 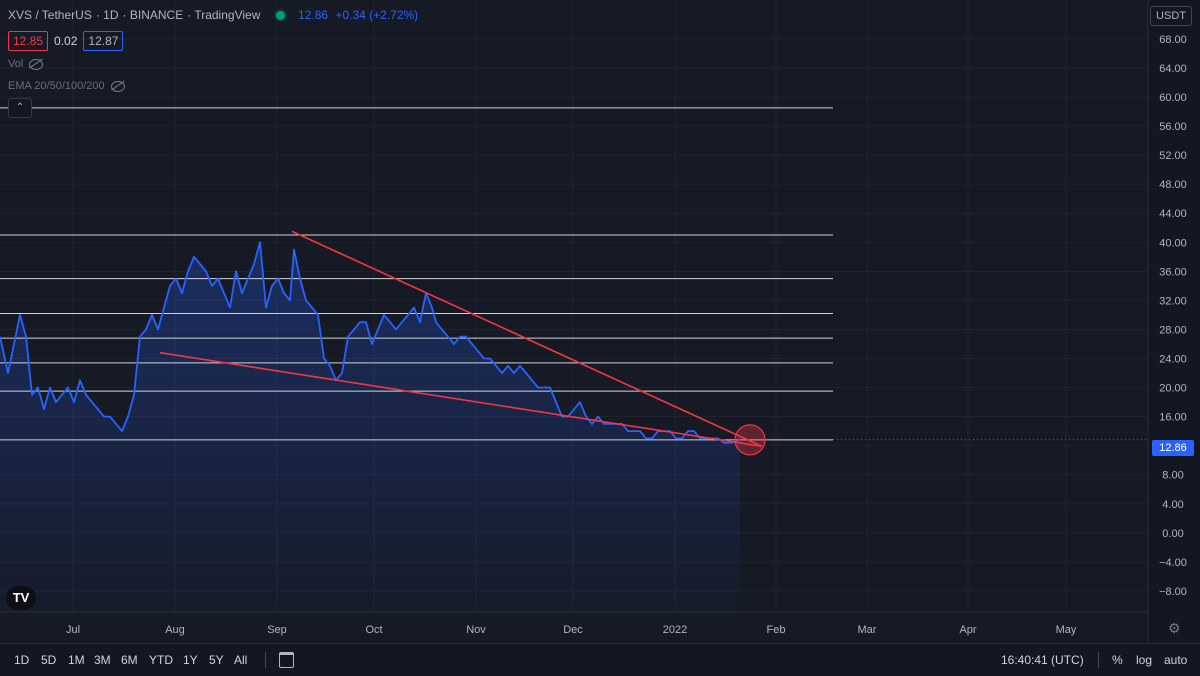 I want to click on breakout-circle, so click(x=750, y=440).